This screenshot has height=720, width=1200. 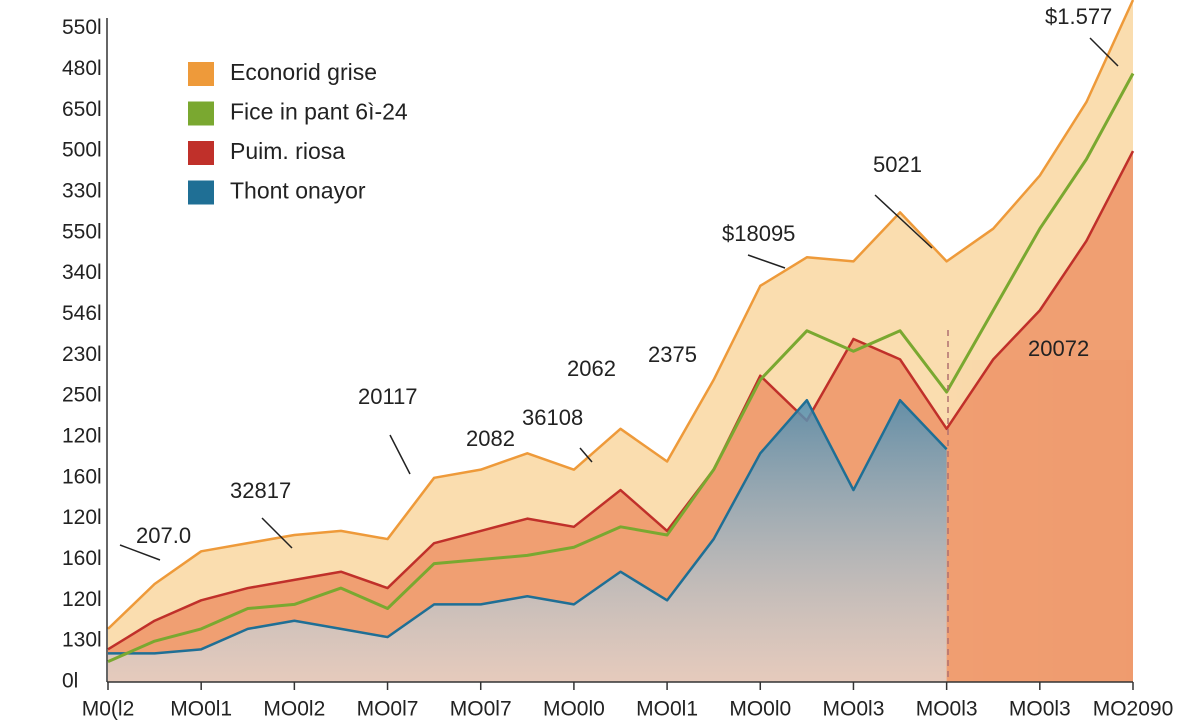 What do you see at coordinates (298, 191) in the screenshot?
I see `legend-label: Thont onayor` at bounding box center [298, 191].